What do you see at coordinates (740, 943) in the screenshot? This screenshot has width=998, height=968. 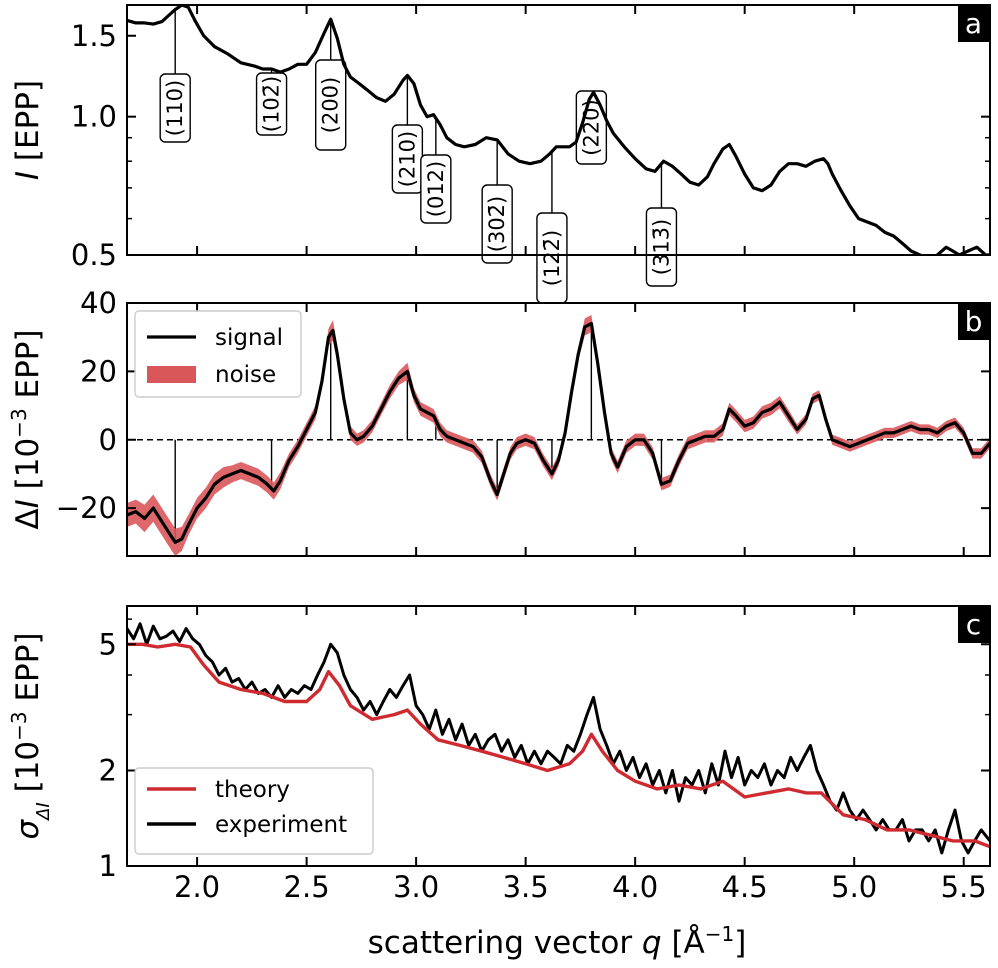 I see `x-axis-label-end: ]` at bounding box center [740, 943].